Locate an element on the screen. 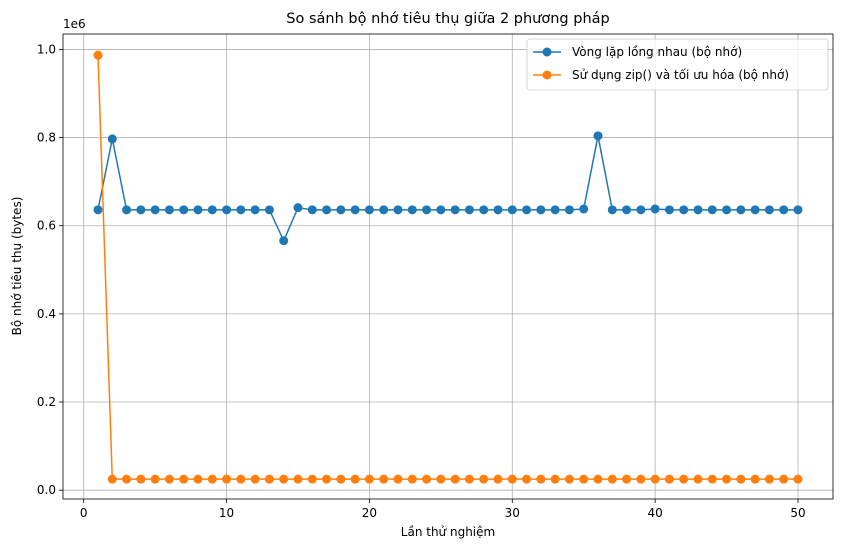  x-tick-label: 0 is located at coordinates (84, 513).